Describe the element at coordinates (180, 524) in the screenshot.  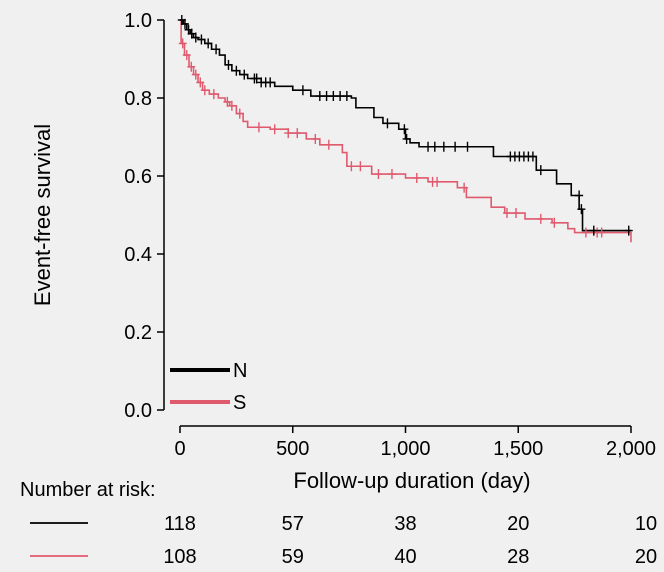
I see `risk-value: 118` at that location.